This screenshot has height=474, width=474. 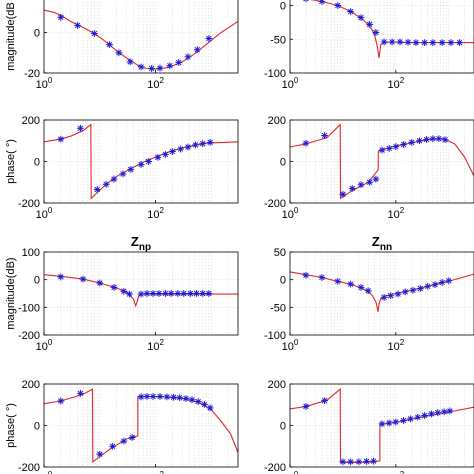 I want to click on y-tick-label: -100, so click(x=29, y=308).